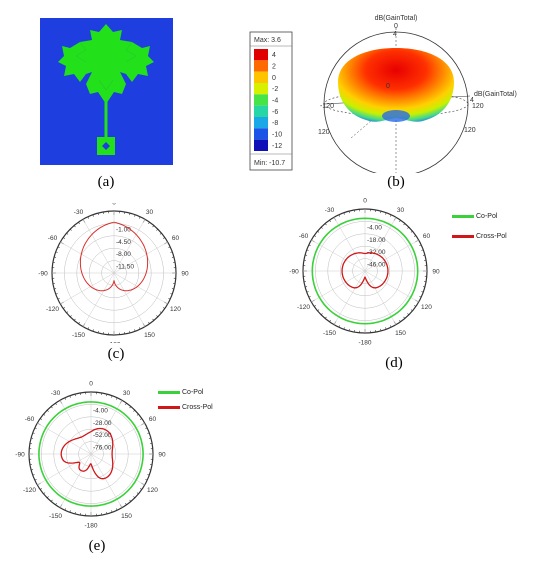  I want to click on polar-angle-label: -150, so click(78, 335).